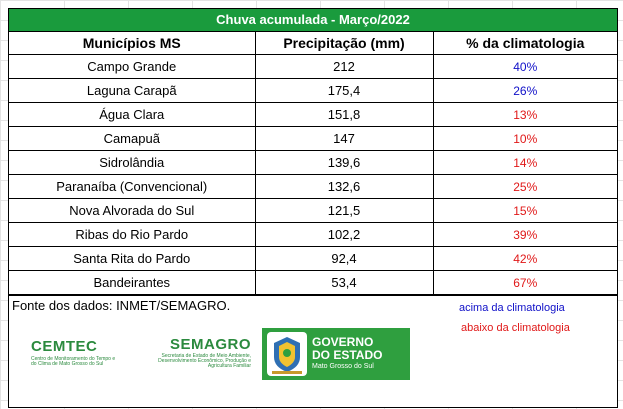  Describe the element at coordinates (524, 43) in the screenshot. I see `header-climatologia: % da climatologia` at that location.